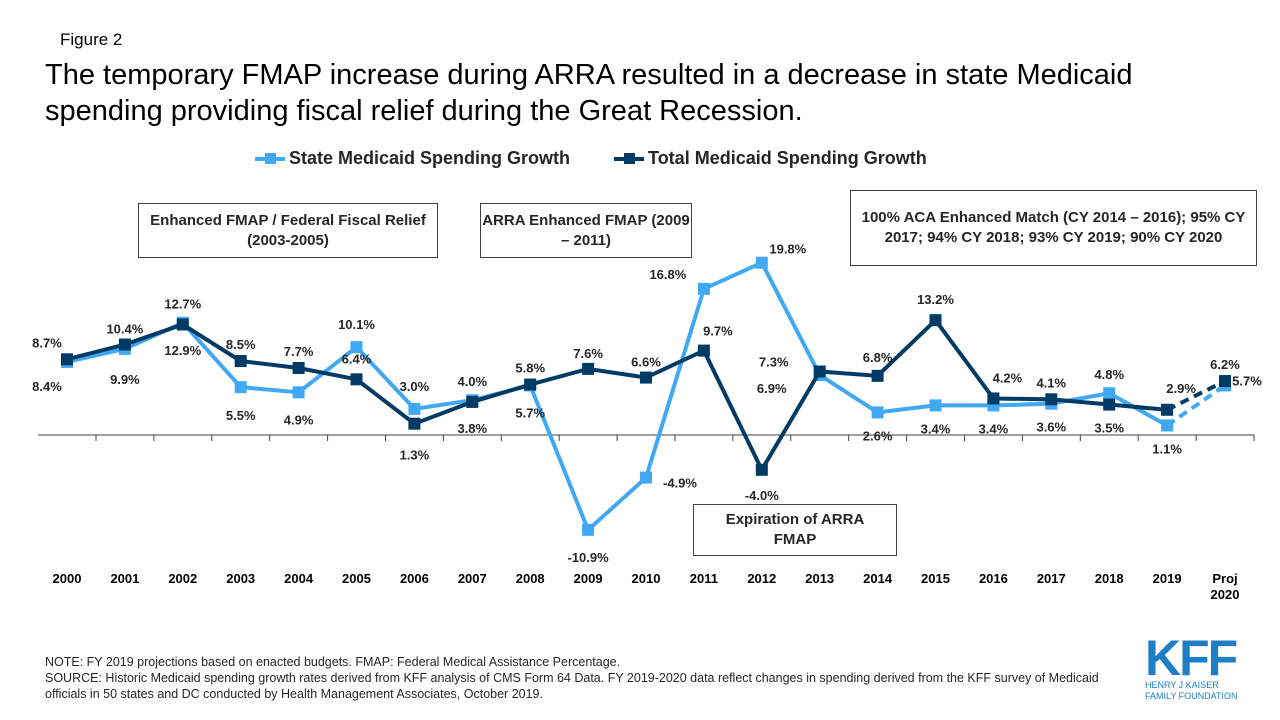 This screenshot has height=720, width=1280. Describe the element at coordinates (629, 158) in the screenshot. I see `legend-swatch-total` at that location.